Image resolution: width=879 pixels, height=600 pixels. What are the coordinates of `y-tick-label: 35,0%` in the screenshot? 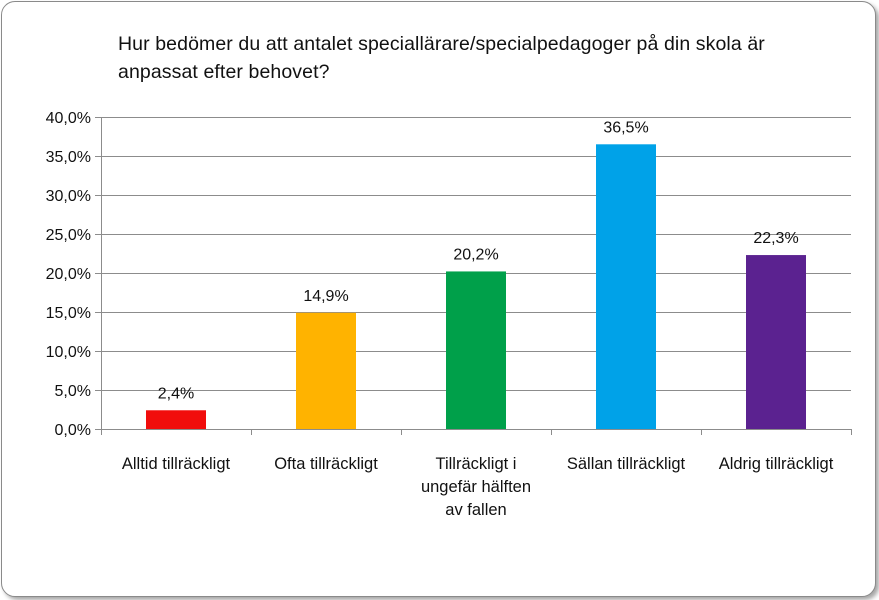 It's located at (68, 157).